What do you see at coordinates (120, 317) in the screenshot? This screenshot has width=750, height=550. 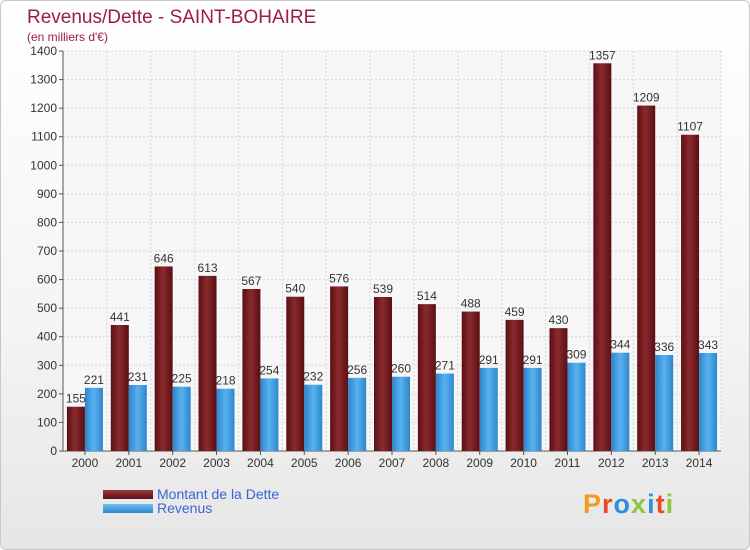 I see `data-label-debt: 441` at bounding box center [120, 317].